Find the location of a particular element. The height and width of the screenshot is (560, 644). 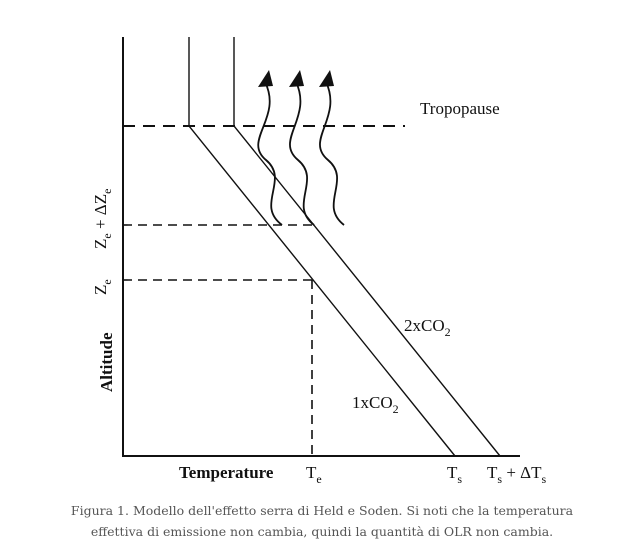

te-label: Te is located at coordinates (314, 474).